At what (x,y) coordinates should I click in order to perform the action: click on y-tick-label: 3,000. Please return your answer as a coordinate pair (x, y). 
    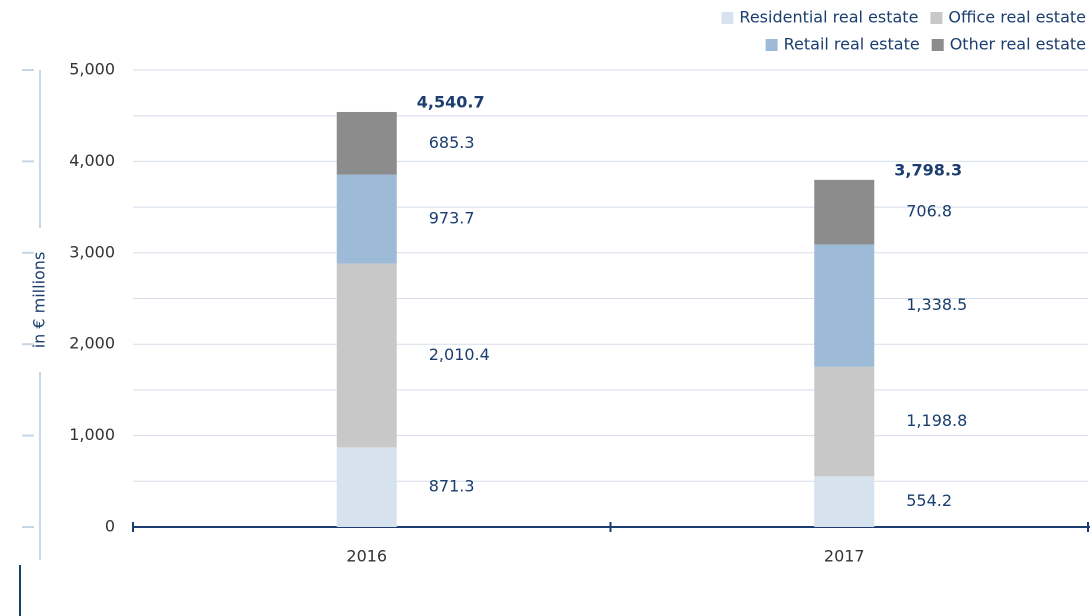
    Looking at the image, I should click on (92, 251).